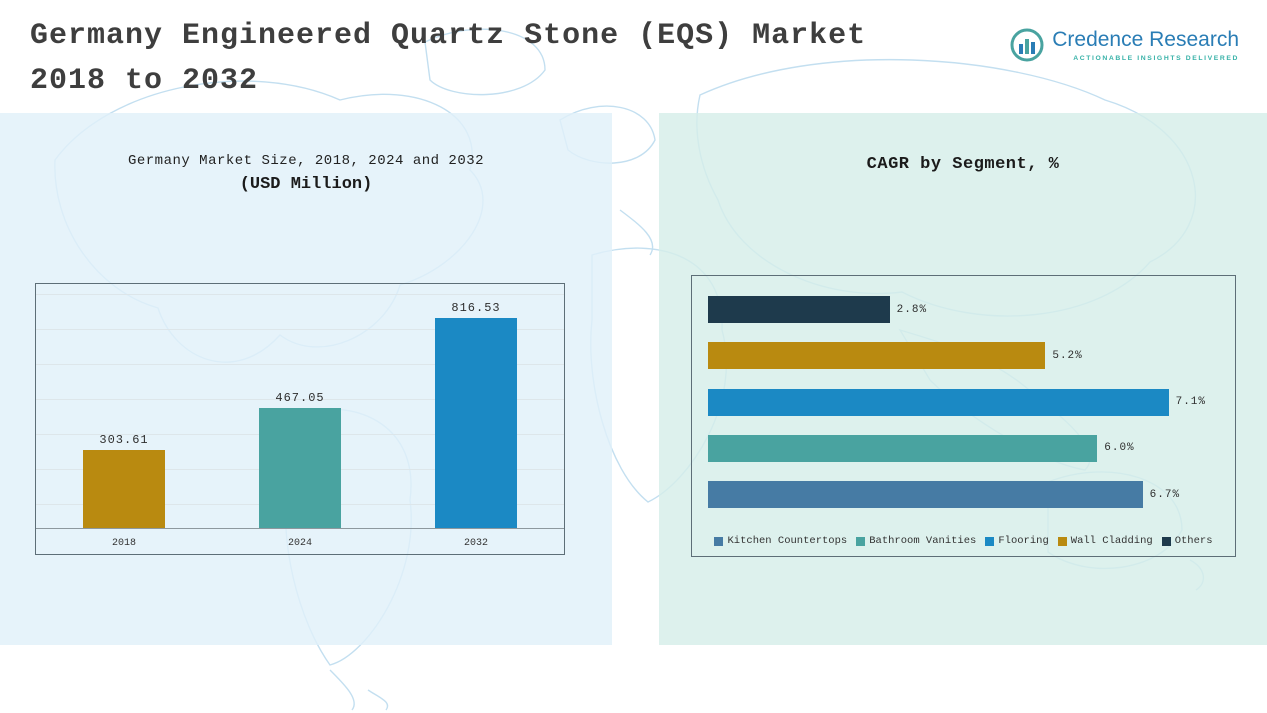 The width and height of the screenshot is (1267, 713). I want to click on bar-value-label: 303.61, so click(124, 440).